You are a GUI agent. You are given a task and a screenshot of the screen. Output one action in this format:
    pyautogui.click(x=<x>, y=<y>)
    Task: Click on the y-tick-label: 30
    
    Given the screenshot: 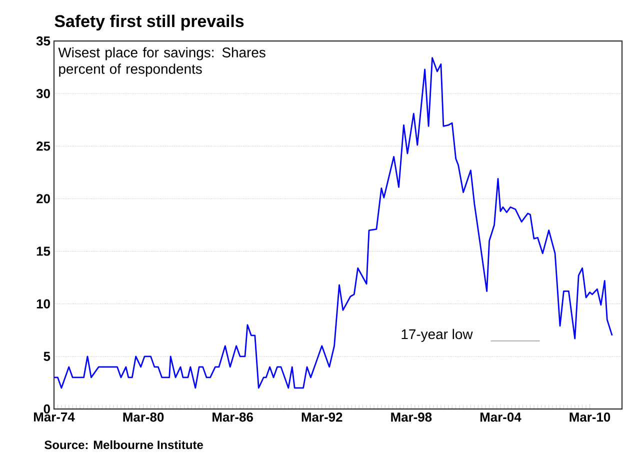 What is the action you would take?
    pyautogui.click(x=43, y=93)
    